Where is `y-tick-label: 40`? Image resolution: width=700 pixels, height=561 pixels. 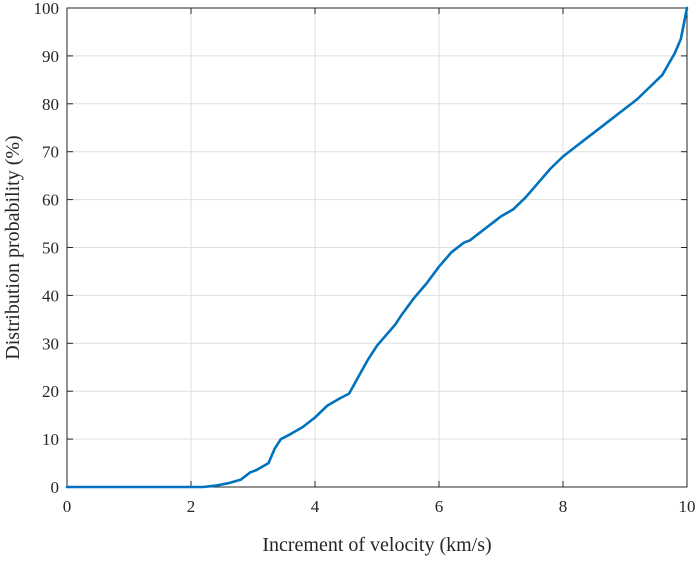 y-tick-label: 40 is located at coordinates (50, 295).